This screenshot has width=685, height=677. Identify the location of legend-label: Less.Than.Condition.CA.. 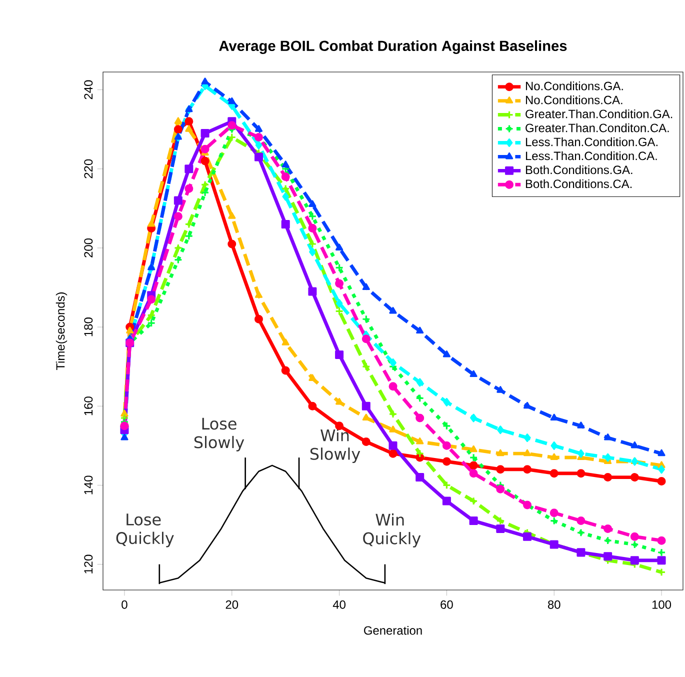
(591, 155).